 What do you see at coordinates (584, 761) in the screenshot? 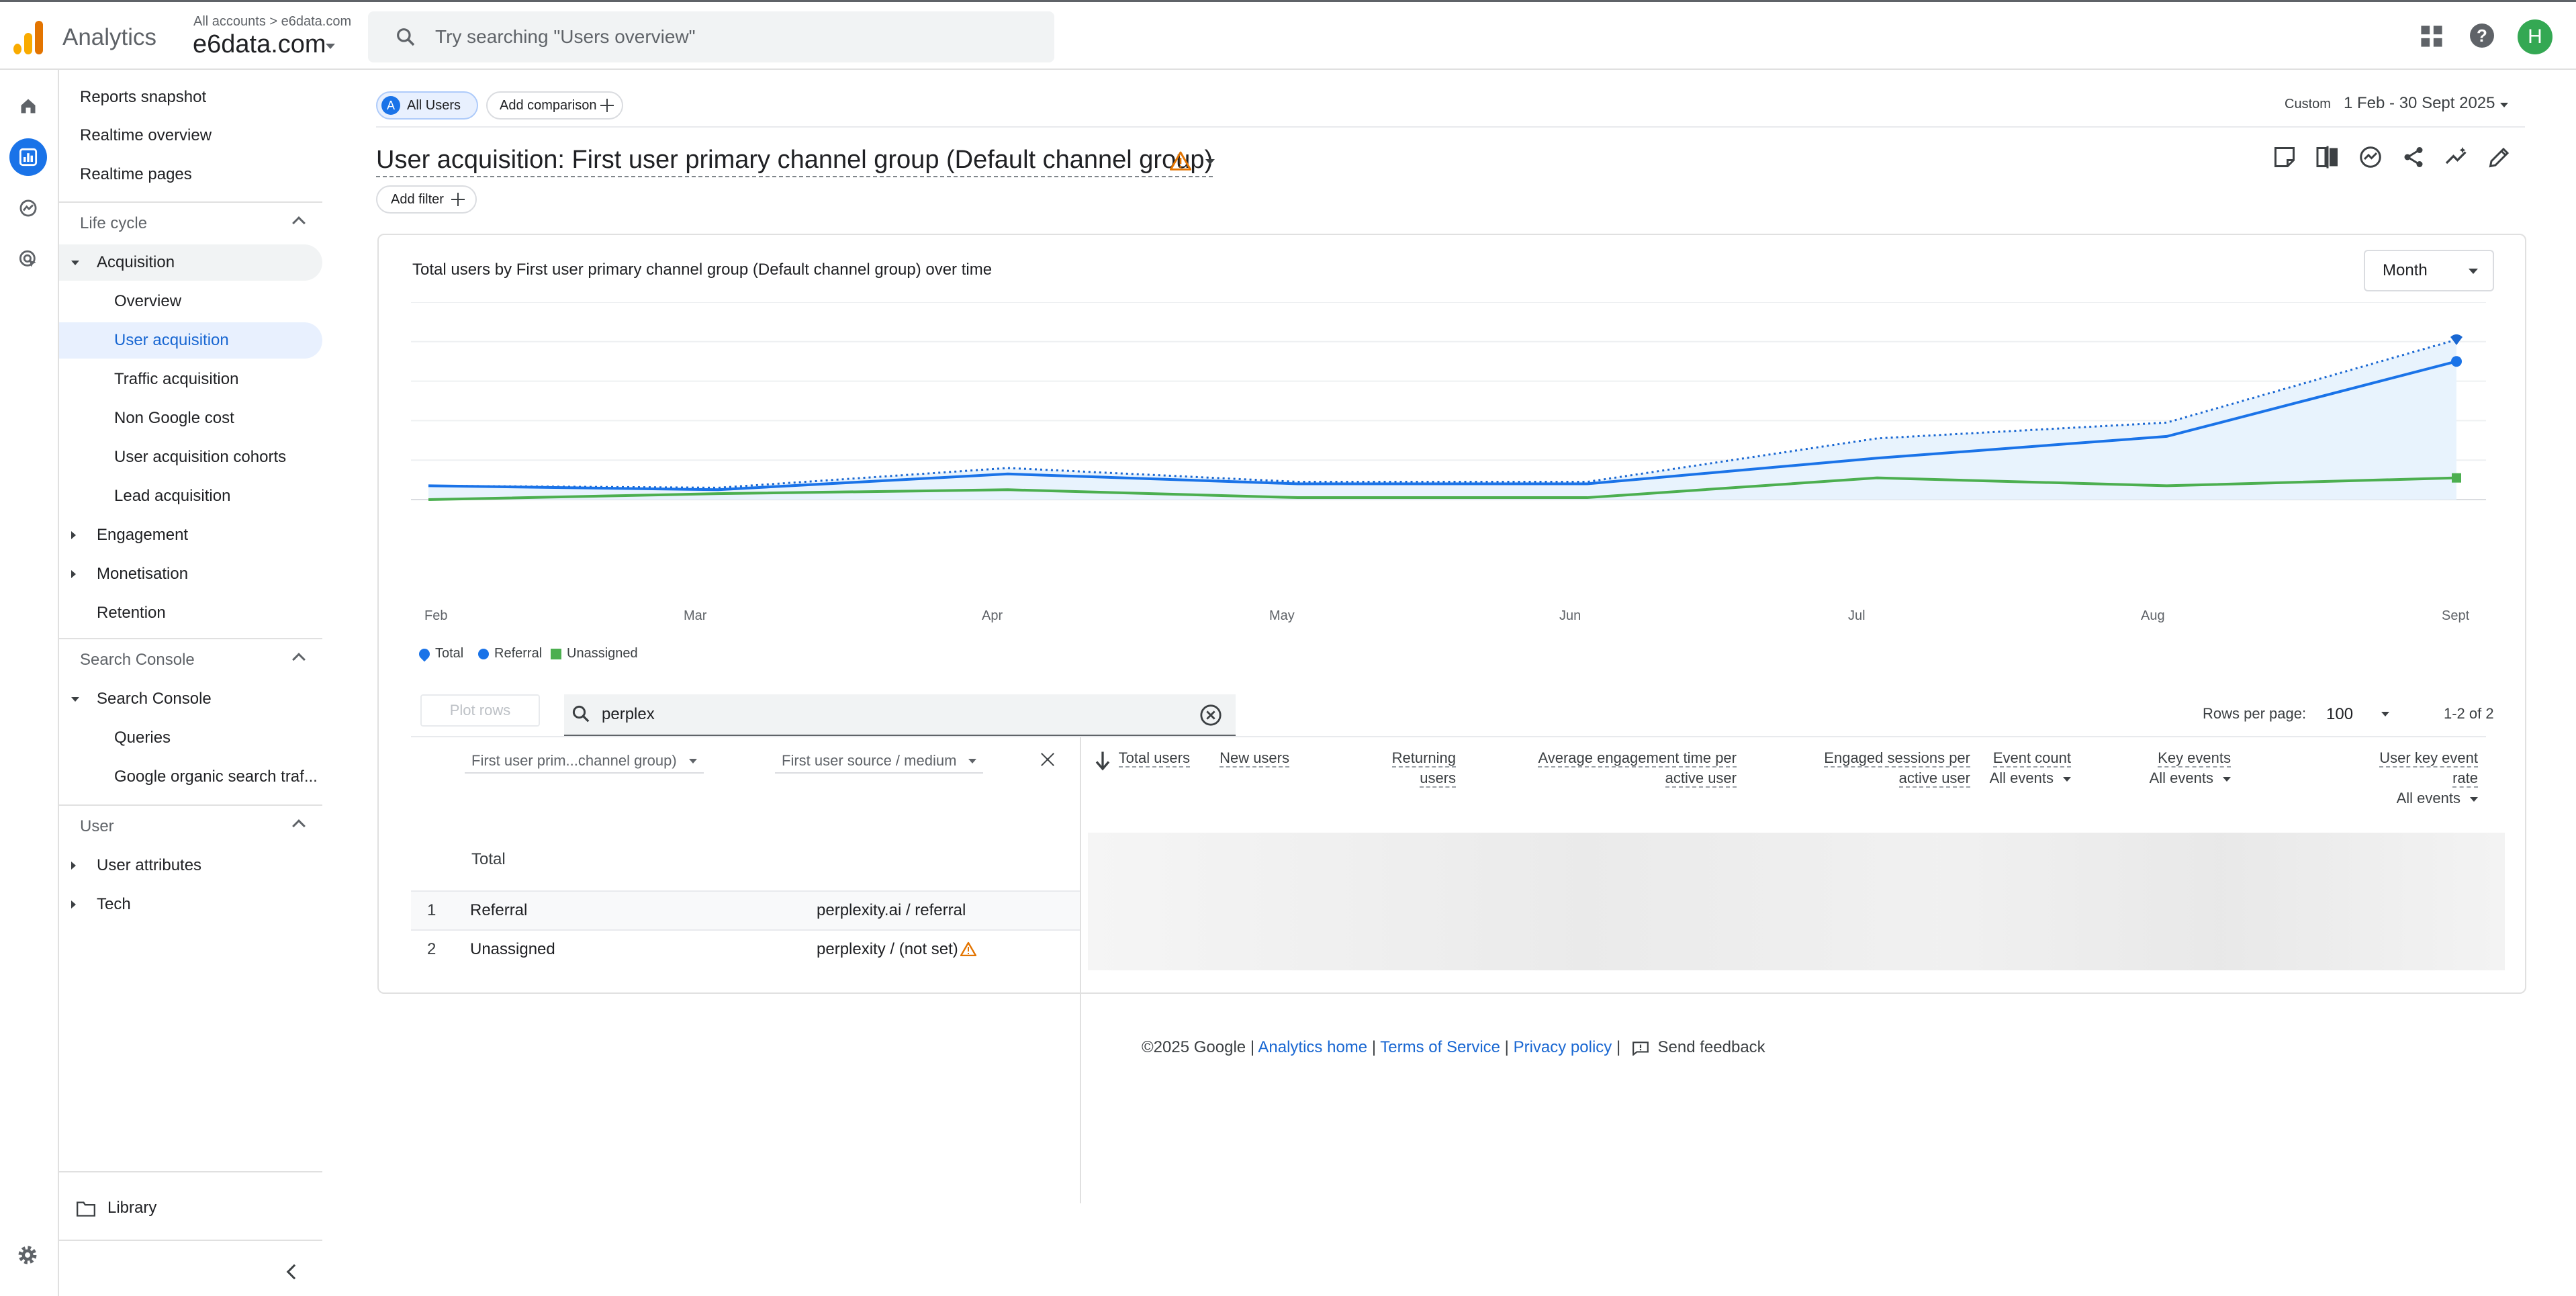
I see `primary-dimension-select: First user prim...channel group)` at bounding box center [584, 761].